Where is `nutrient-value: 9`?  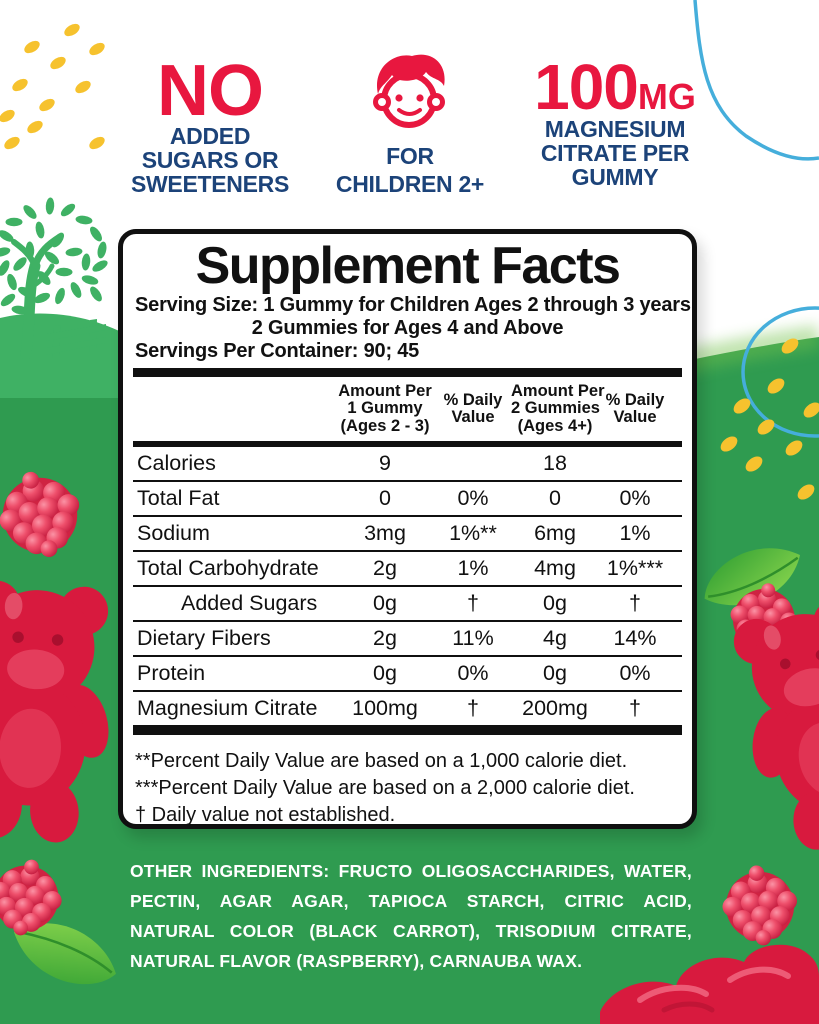 nutrient-value: 9 is located at coordinates (385, 463).